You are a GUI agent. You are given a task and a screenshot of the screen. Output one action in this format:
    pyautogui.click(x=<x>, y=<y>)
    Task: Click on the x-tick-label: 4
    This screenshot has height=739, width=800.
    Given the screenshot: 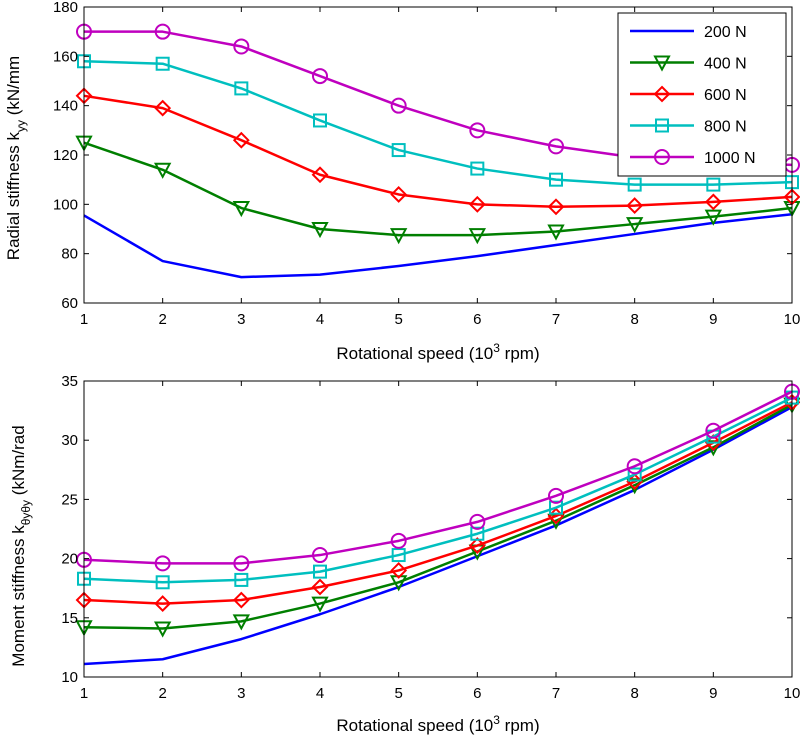 What is the action you would take?
    pyautogui.click(x=320, y=319)
    